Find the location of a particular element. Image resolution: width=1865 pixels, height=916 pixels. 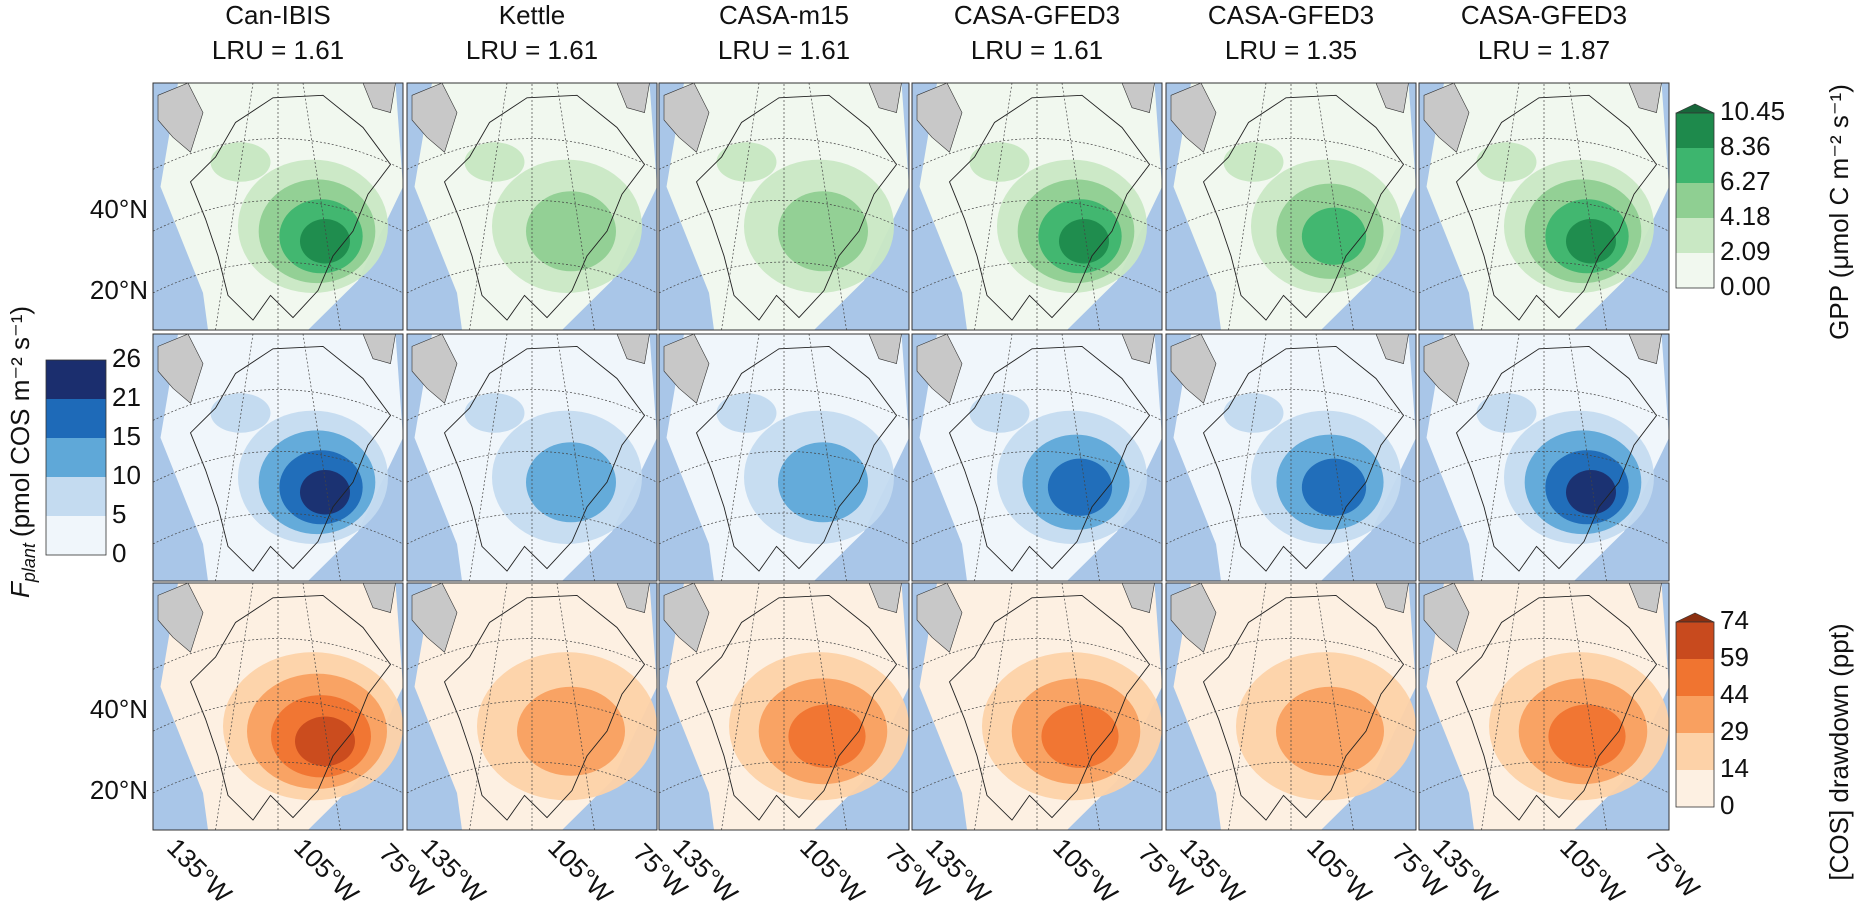

column-model: Can-IBIS is located at coordinates (278, 15).